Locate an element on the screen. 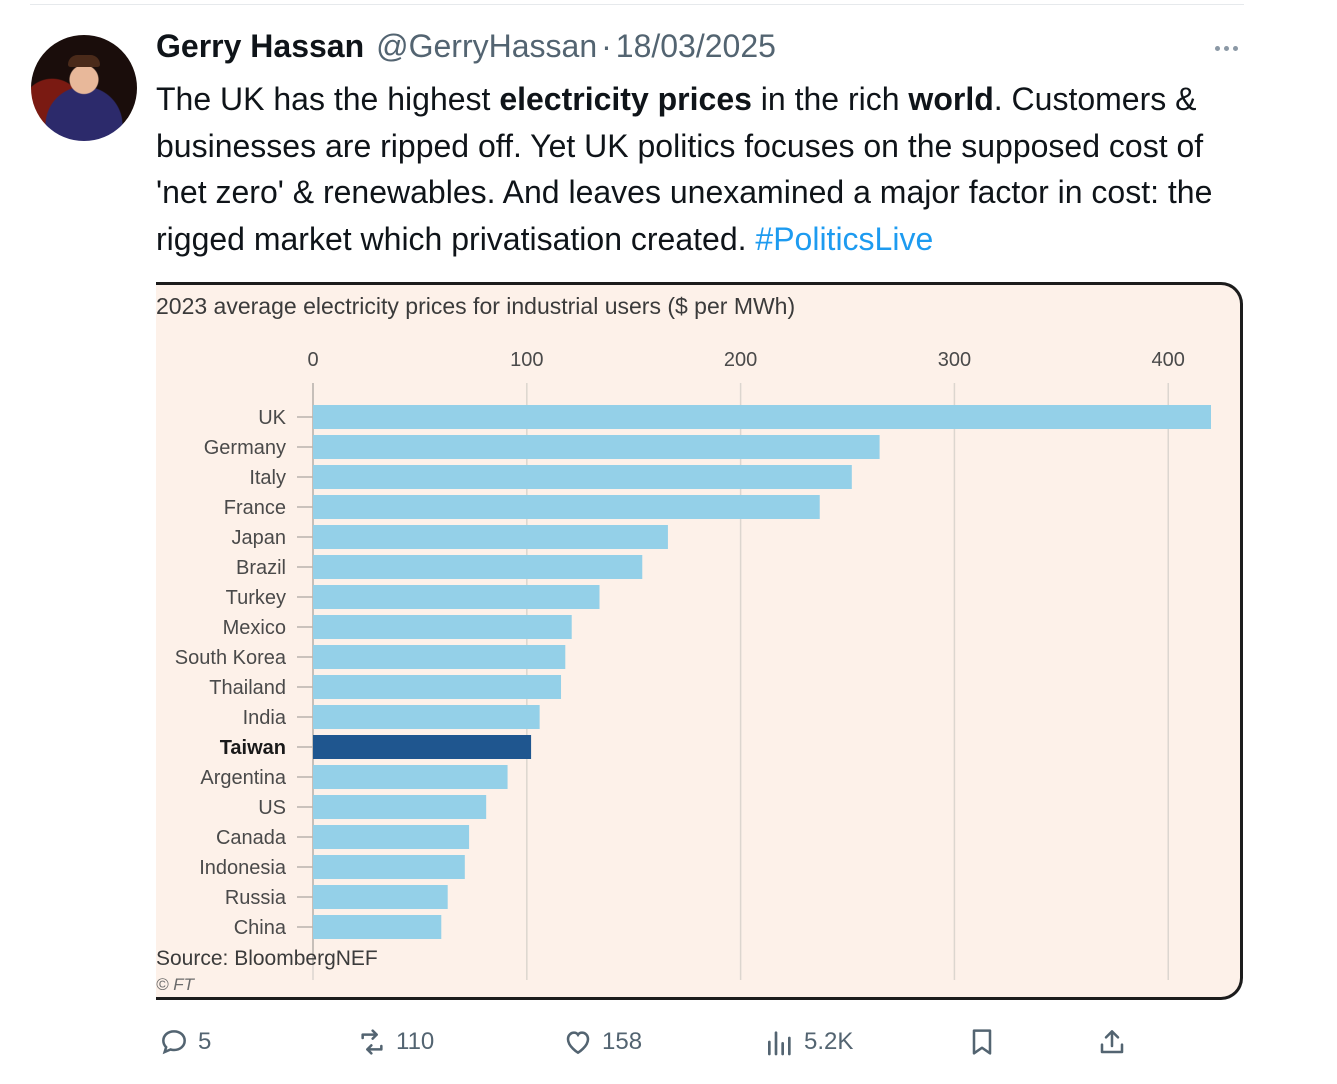  y-tick-label: Russia is located at coordinates (256, 898).